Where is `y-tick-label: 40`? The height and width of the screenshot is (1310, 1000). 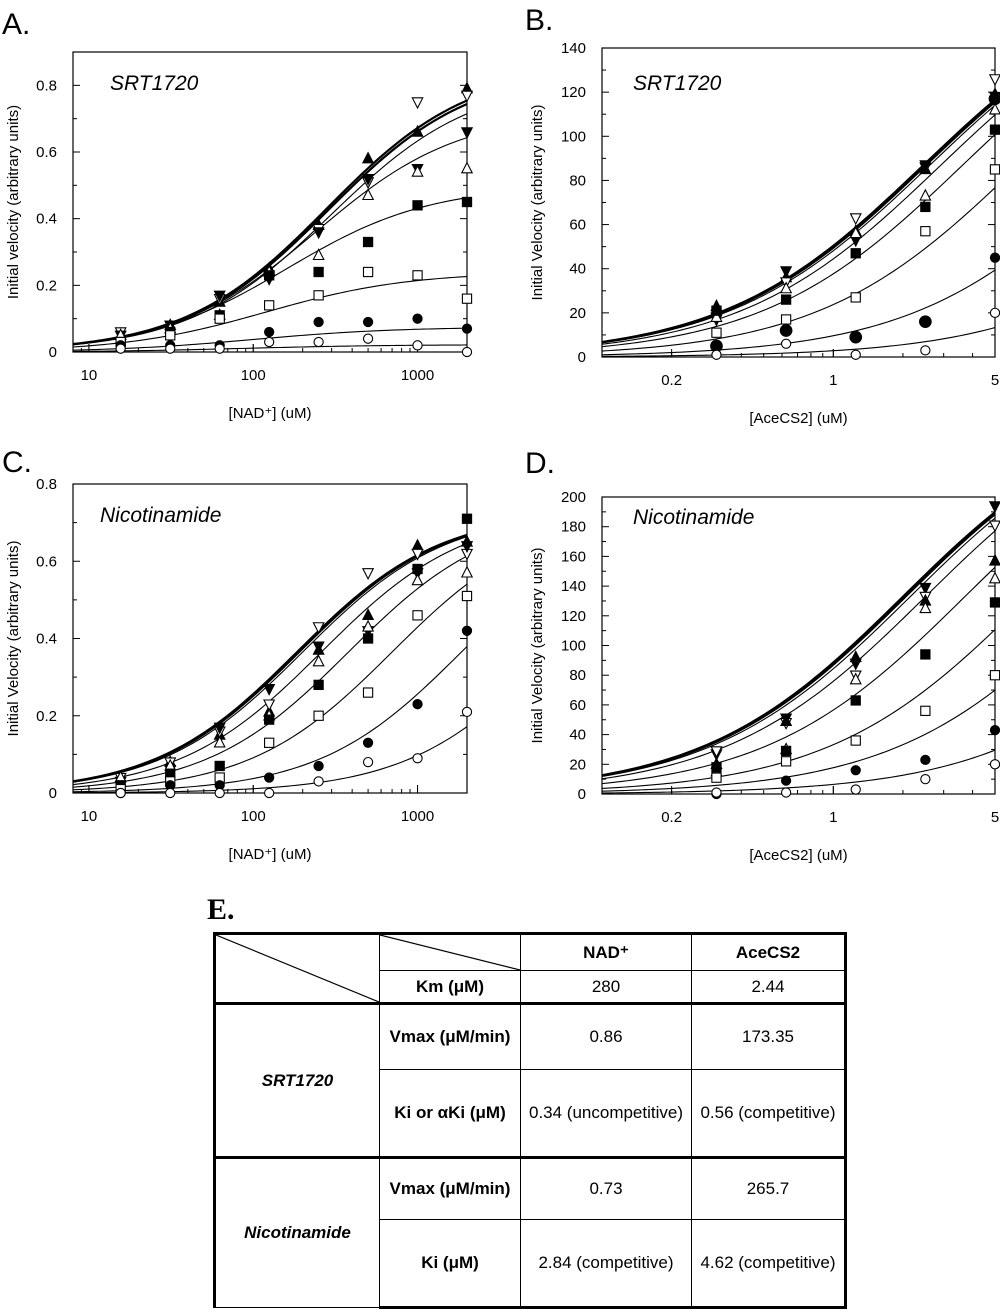 y-tick-label: 40 is located at coordinates (577, 735).